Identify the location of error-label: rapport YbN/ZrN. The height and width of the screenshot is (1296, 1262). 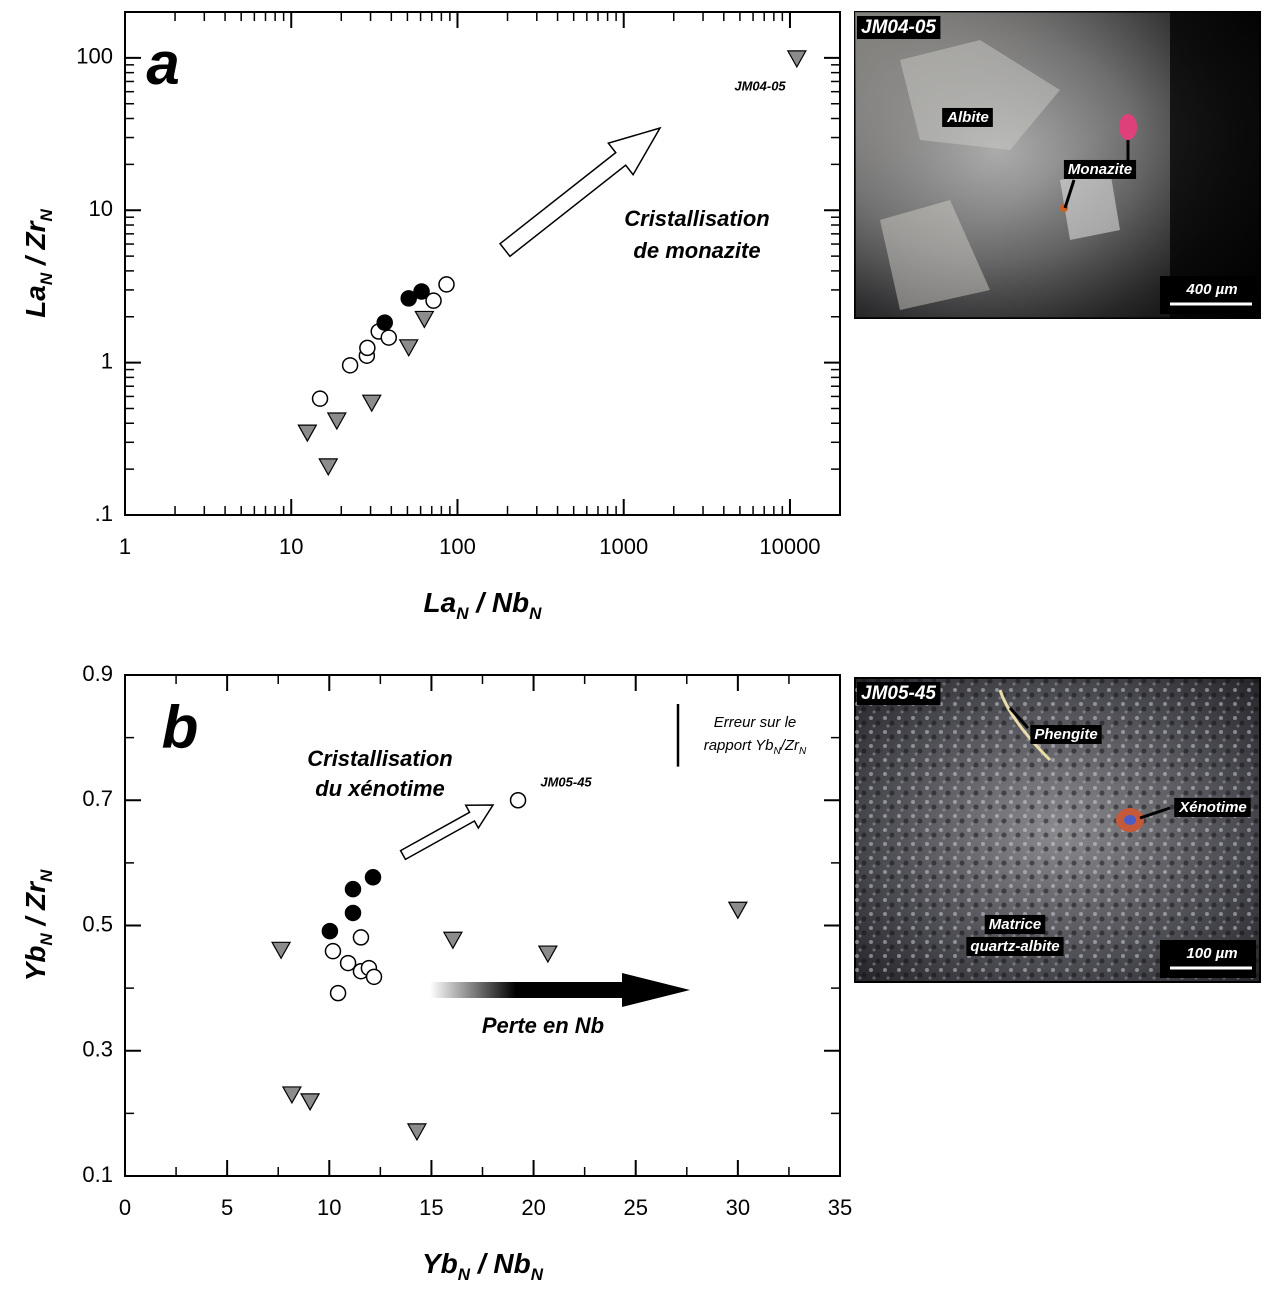
(755, 747).